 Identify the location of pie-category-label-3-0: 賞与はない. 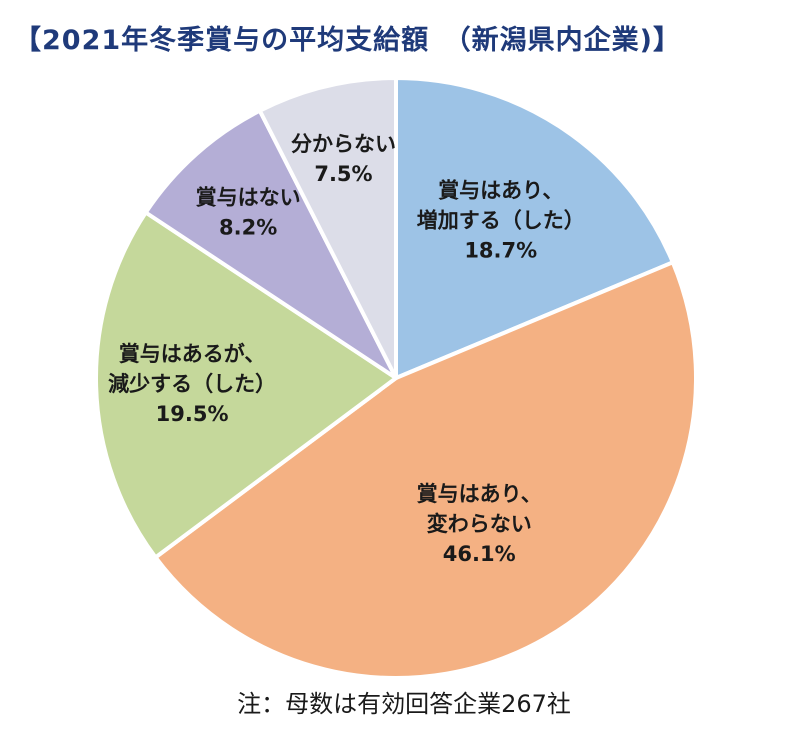
(248, 197).